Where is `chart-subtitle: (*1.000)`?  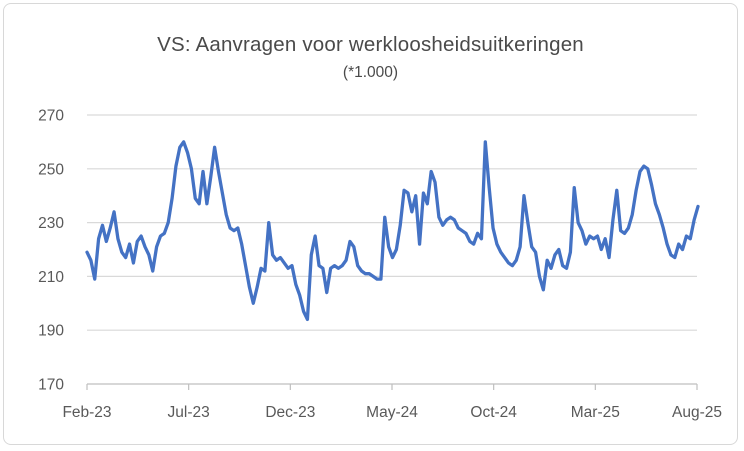
chart-subtitle: (*1.000) is located at coordinates (370, 72).